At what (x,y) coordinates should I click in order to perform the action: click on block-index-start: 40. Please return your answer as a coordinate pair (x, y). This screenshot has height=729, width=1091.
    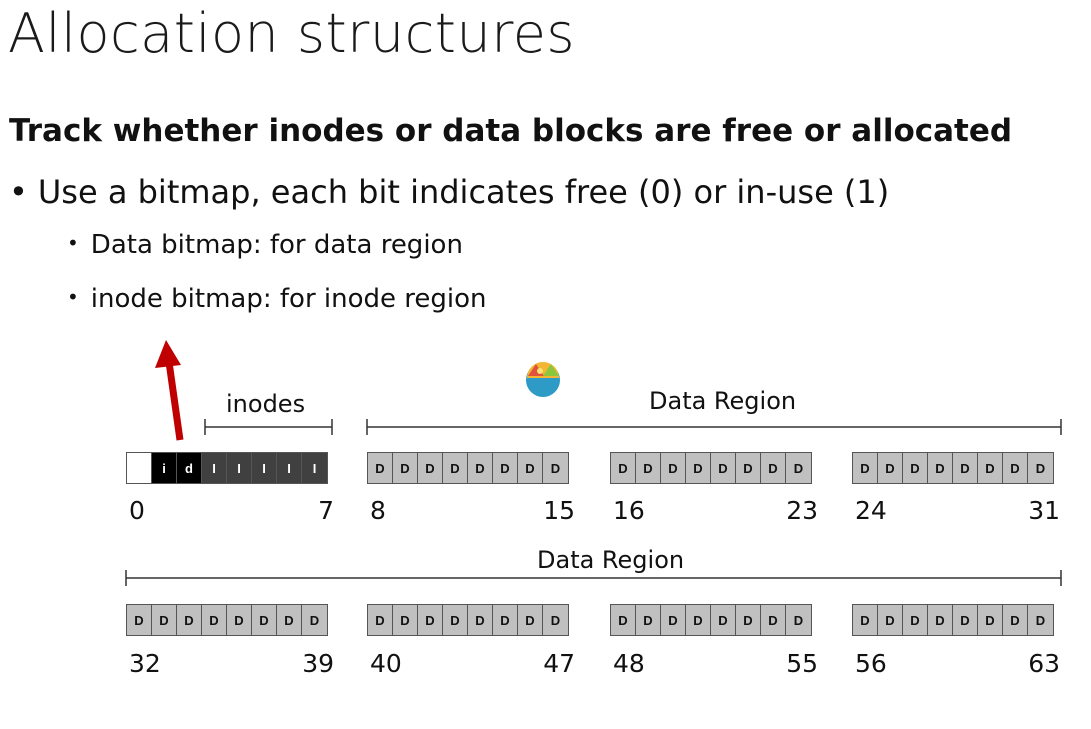
    Looking at the image, I should click on (386, 663).